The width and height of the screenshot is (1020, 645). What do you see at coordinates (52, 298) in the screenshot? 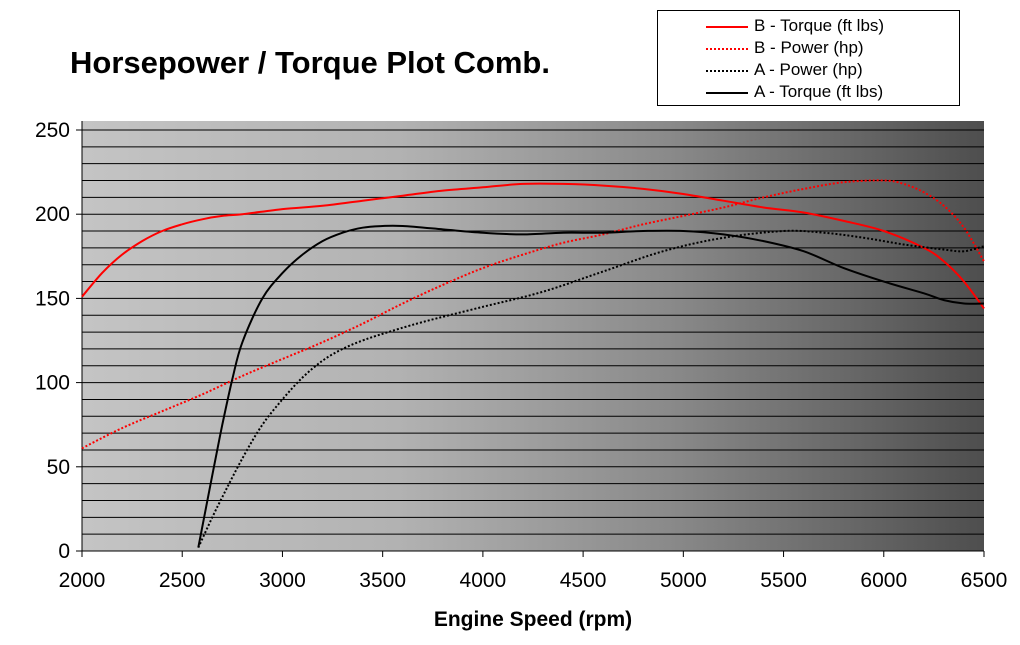
I see `y-tick-label: 150` at bounding box center [52, 298].